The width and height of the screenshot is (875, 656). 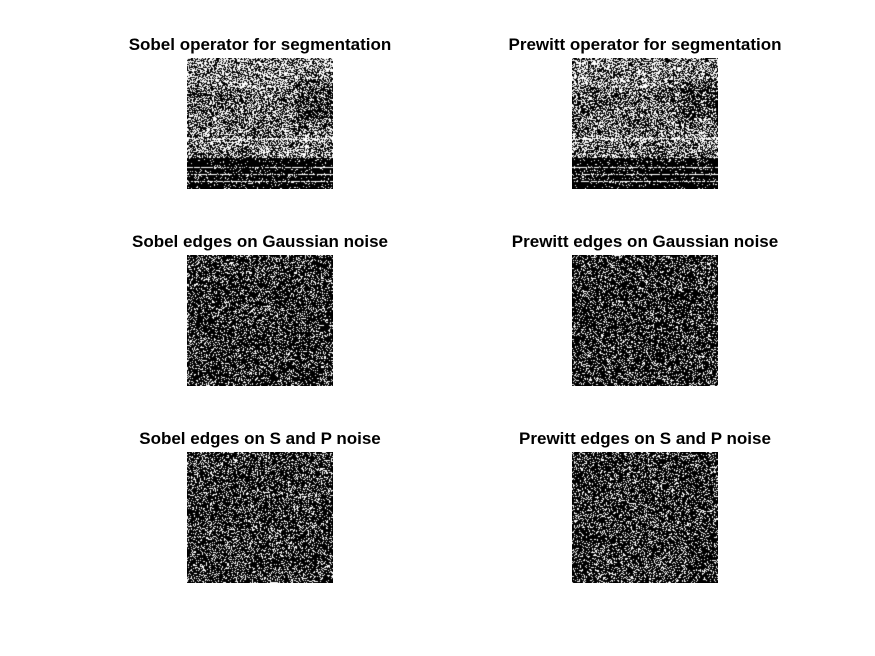 What do you see at coordinates (645, 44) in the screenshot?
I see `subplot-title: Prewitt operator for segmentation` at bounding box center [645, 44].